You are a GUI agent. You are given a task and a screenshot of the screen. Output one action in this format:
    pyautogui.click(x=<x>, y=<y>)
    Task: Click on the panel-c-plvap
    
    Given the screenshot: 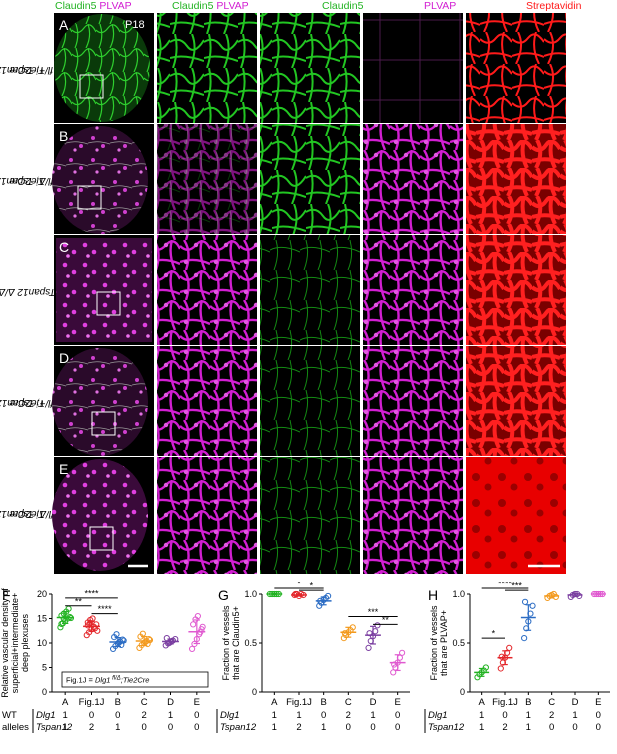 What is the action you would take?
    pyautogui.click(x=413, y=290)
    